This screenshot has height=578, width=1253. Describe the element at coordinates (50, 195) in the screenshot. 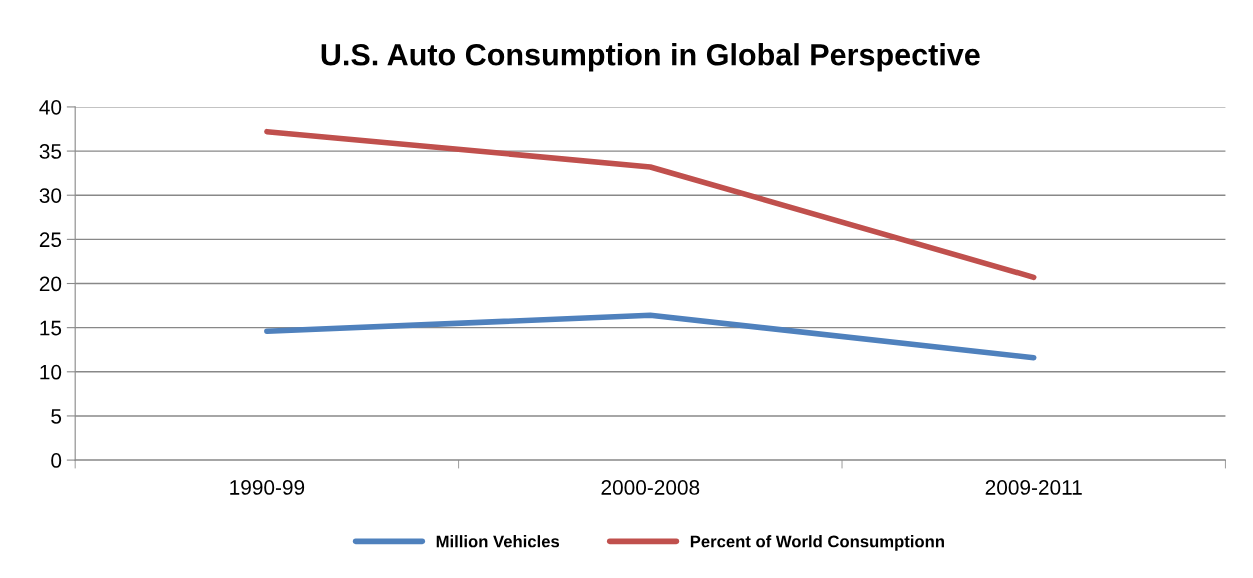

I see `y-tick-label: 30` at that location.